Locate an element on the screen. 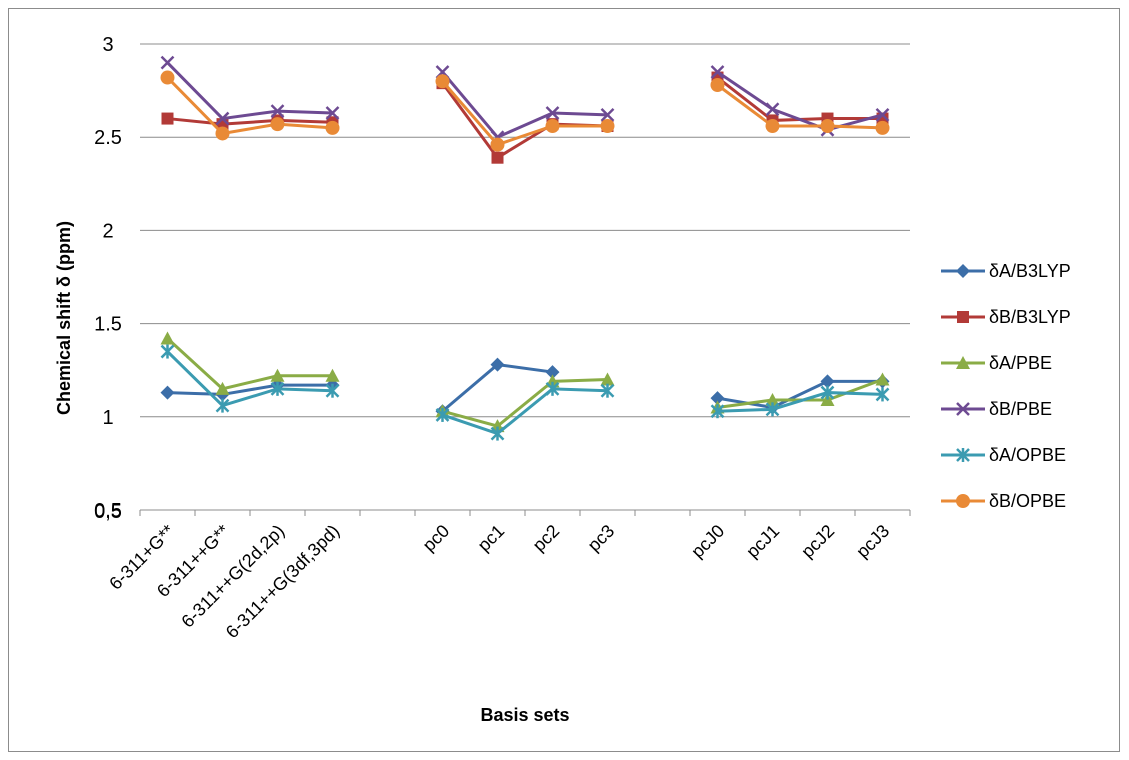  x-tick-label: pcJ0 is located at coordinates (707, 541).